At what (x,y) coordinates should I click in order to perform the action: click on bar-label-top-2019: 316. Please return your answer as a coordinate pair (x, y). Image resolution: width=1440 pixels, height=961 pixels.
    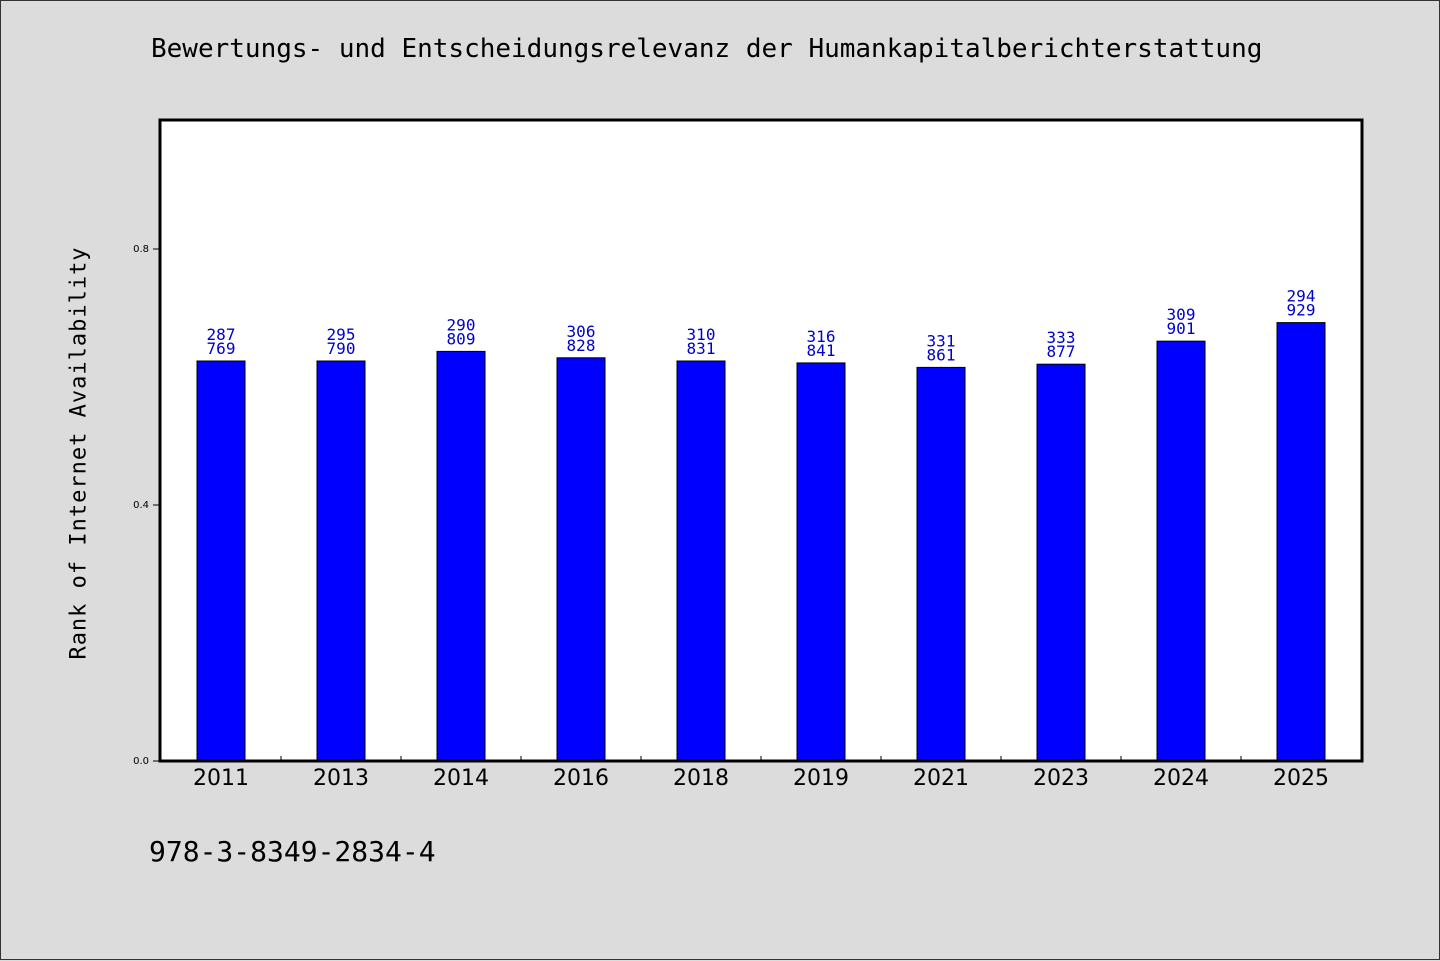
    Looking at the image, I should click on (821, 336).